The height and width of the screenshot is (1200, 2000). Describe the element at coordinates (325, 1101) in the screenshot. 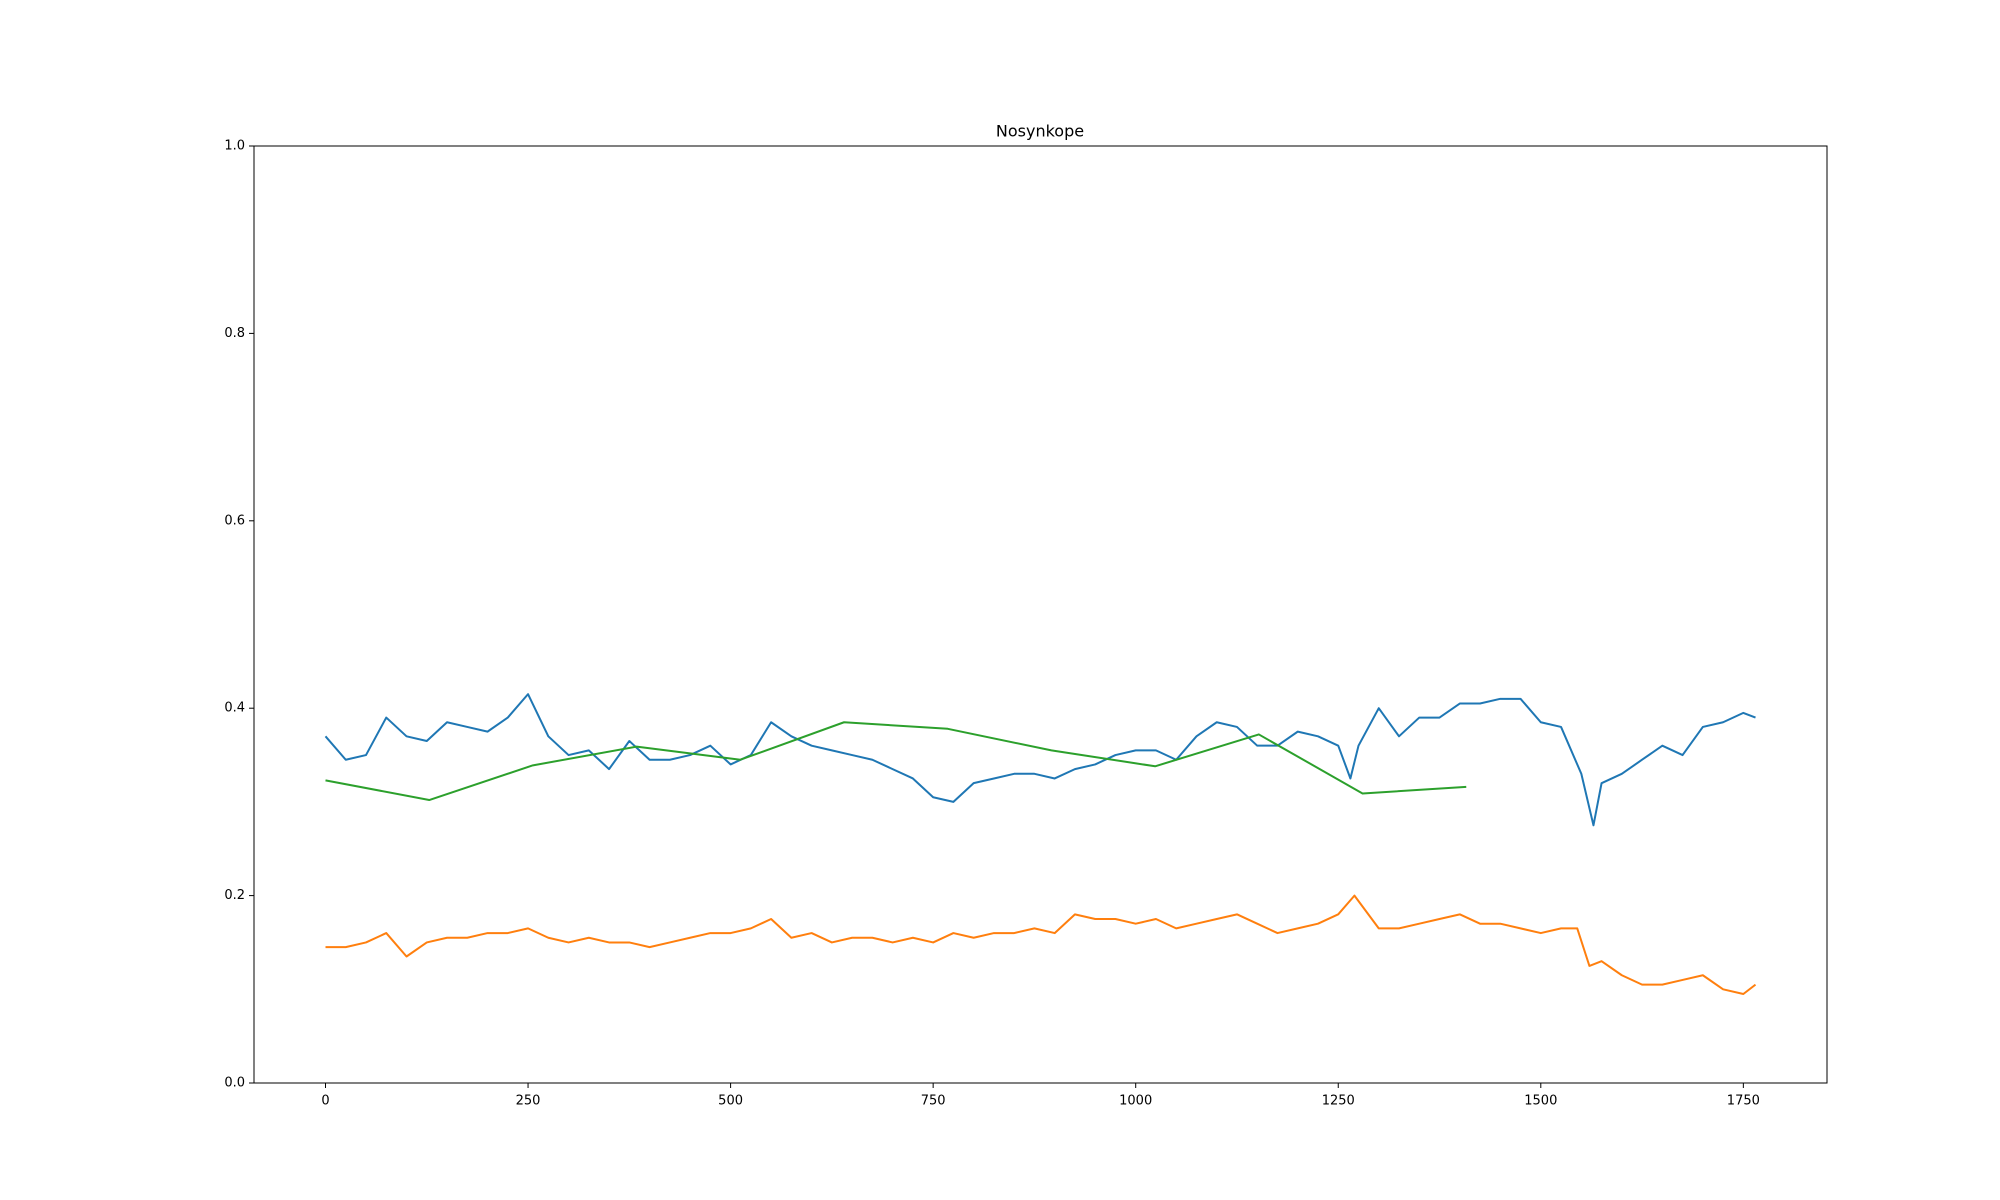

I see `x-tick-label: 0` at that location.